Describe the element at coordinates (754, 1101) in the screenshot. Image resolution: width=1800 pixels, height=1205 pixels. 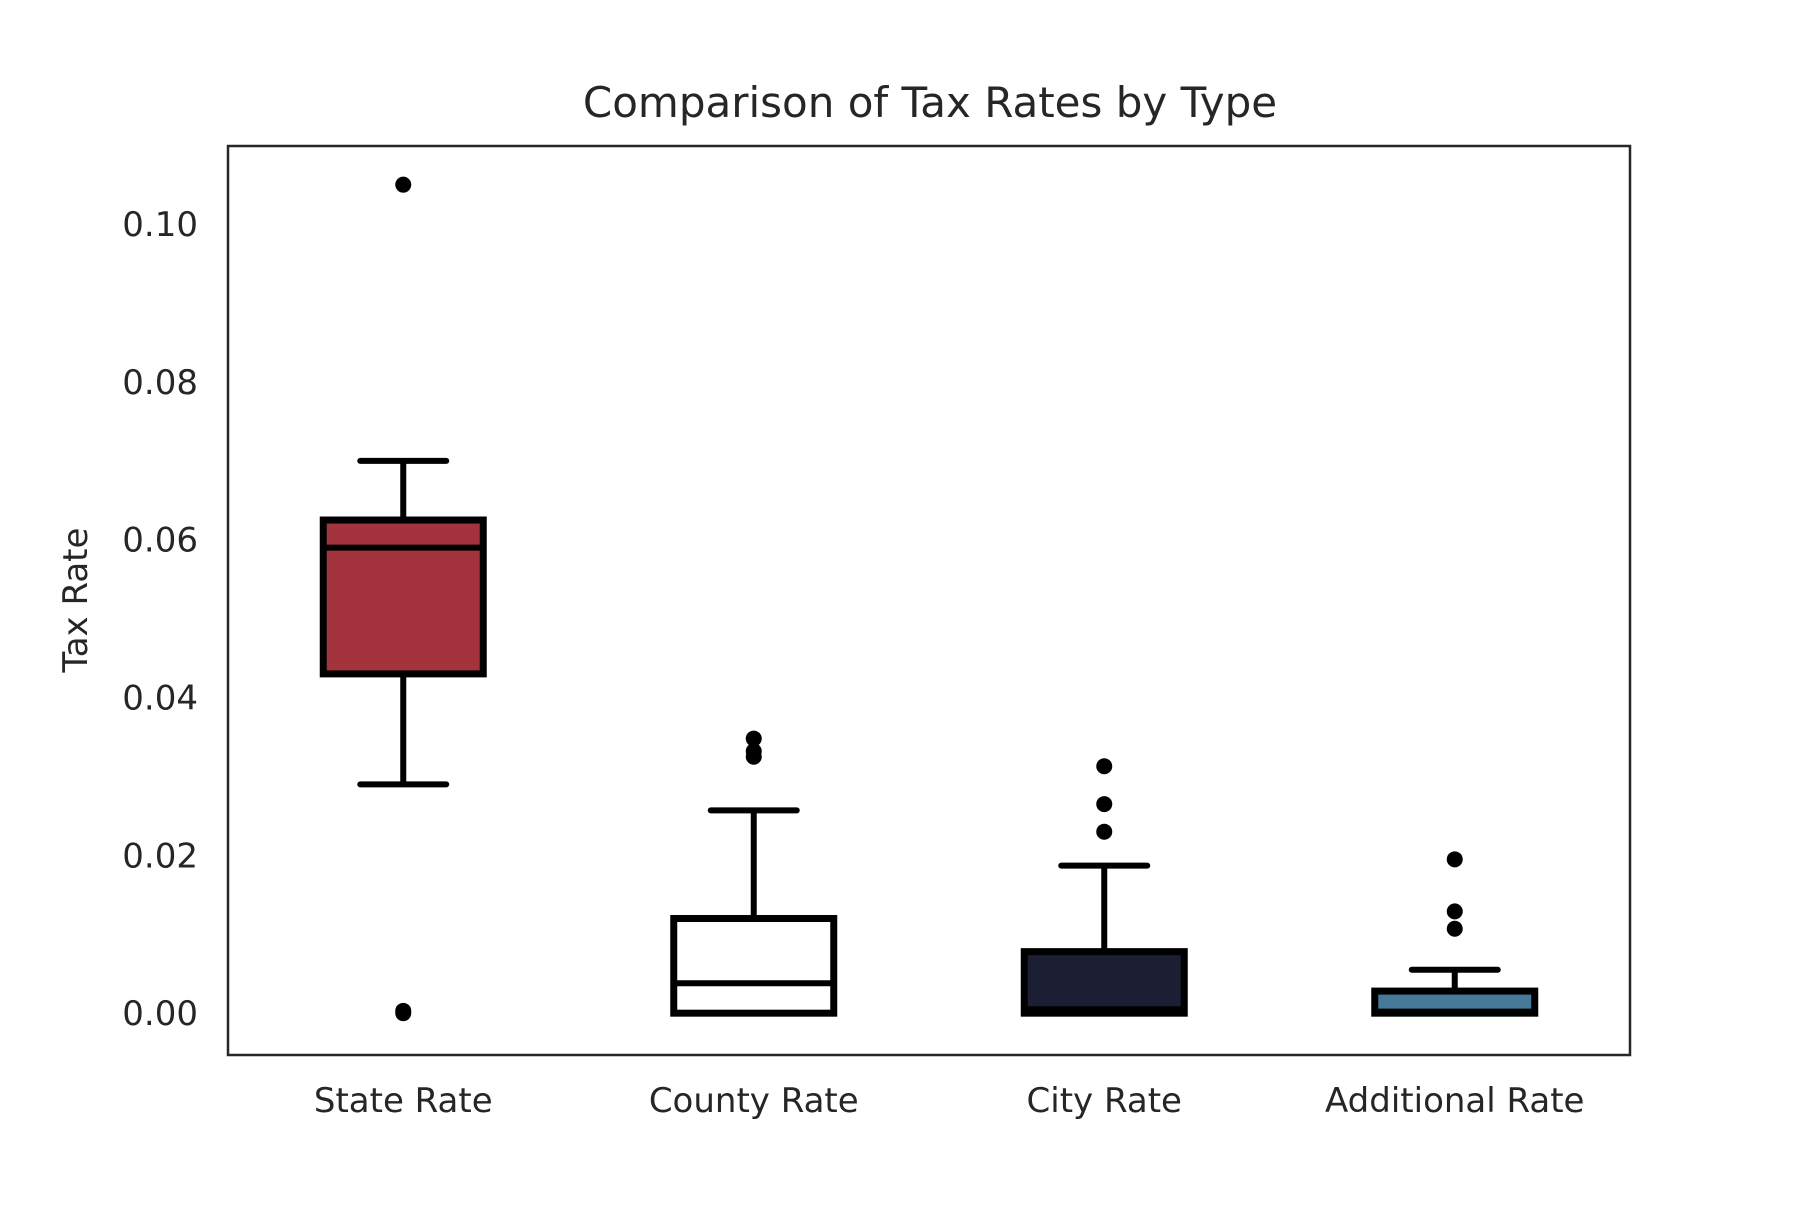
I see `x-tick-label: County Rate` at that location.